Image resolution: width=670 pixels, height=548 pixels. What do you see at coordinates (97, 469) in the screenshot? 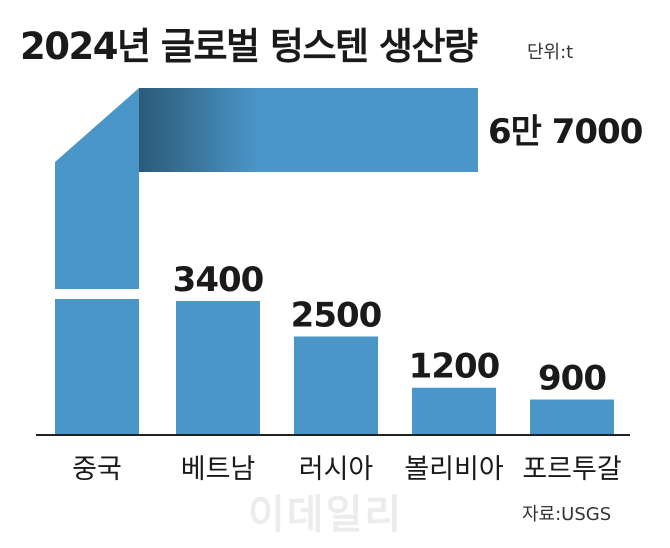
I see `category-label-0: 중국` at bounding box center [97, 469].